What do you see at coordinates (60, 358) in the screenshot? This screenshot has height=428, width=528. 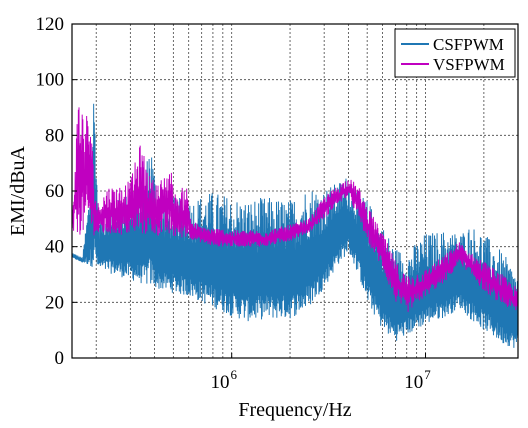 I see `y-tick-label: 0` at bounding box center [60, 358].